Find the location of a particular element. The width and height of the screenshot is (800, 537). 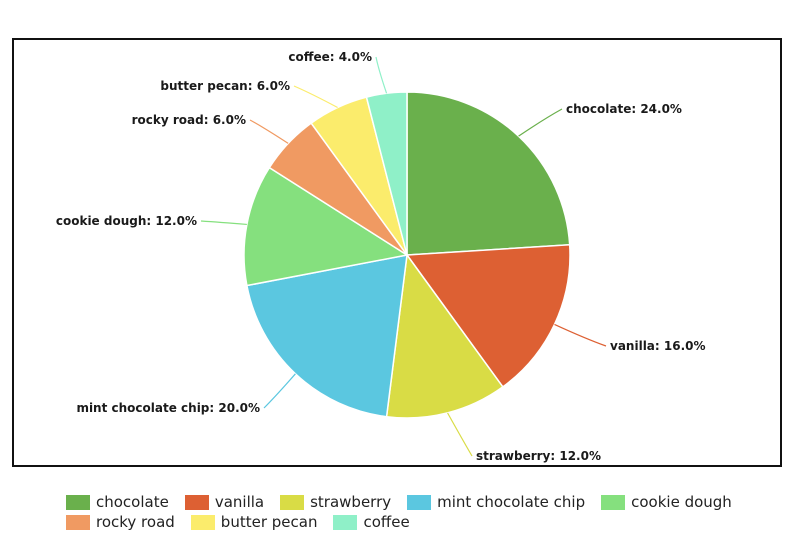

leader-line-butter-pecan is located at coordinates (315, 97).